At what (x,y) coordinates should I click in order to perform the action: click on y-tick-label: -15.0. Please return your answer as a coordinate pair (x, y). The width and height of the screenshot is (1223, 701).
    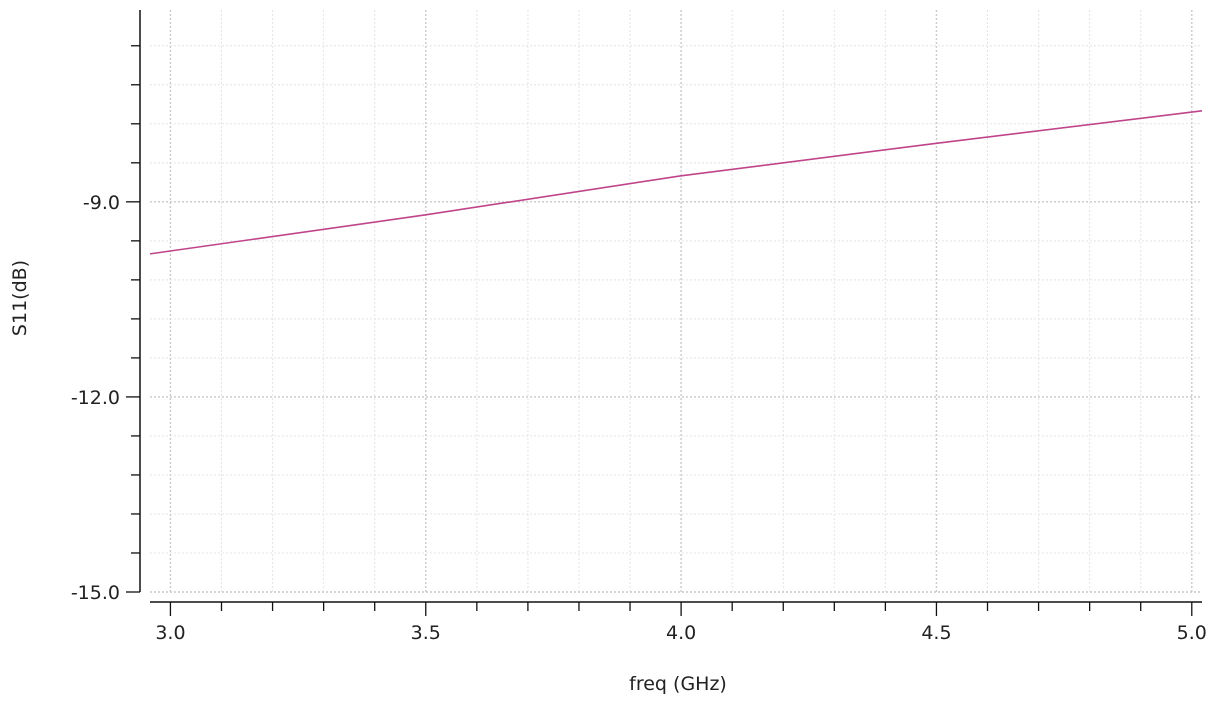
    Looking at the image, I should click on (95, 593).